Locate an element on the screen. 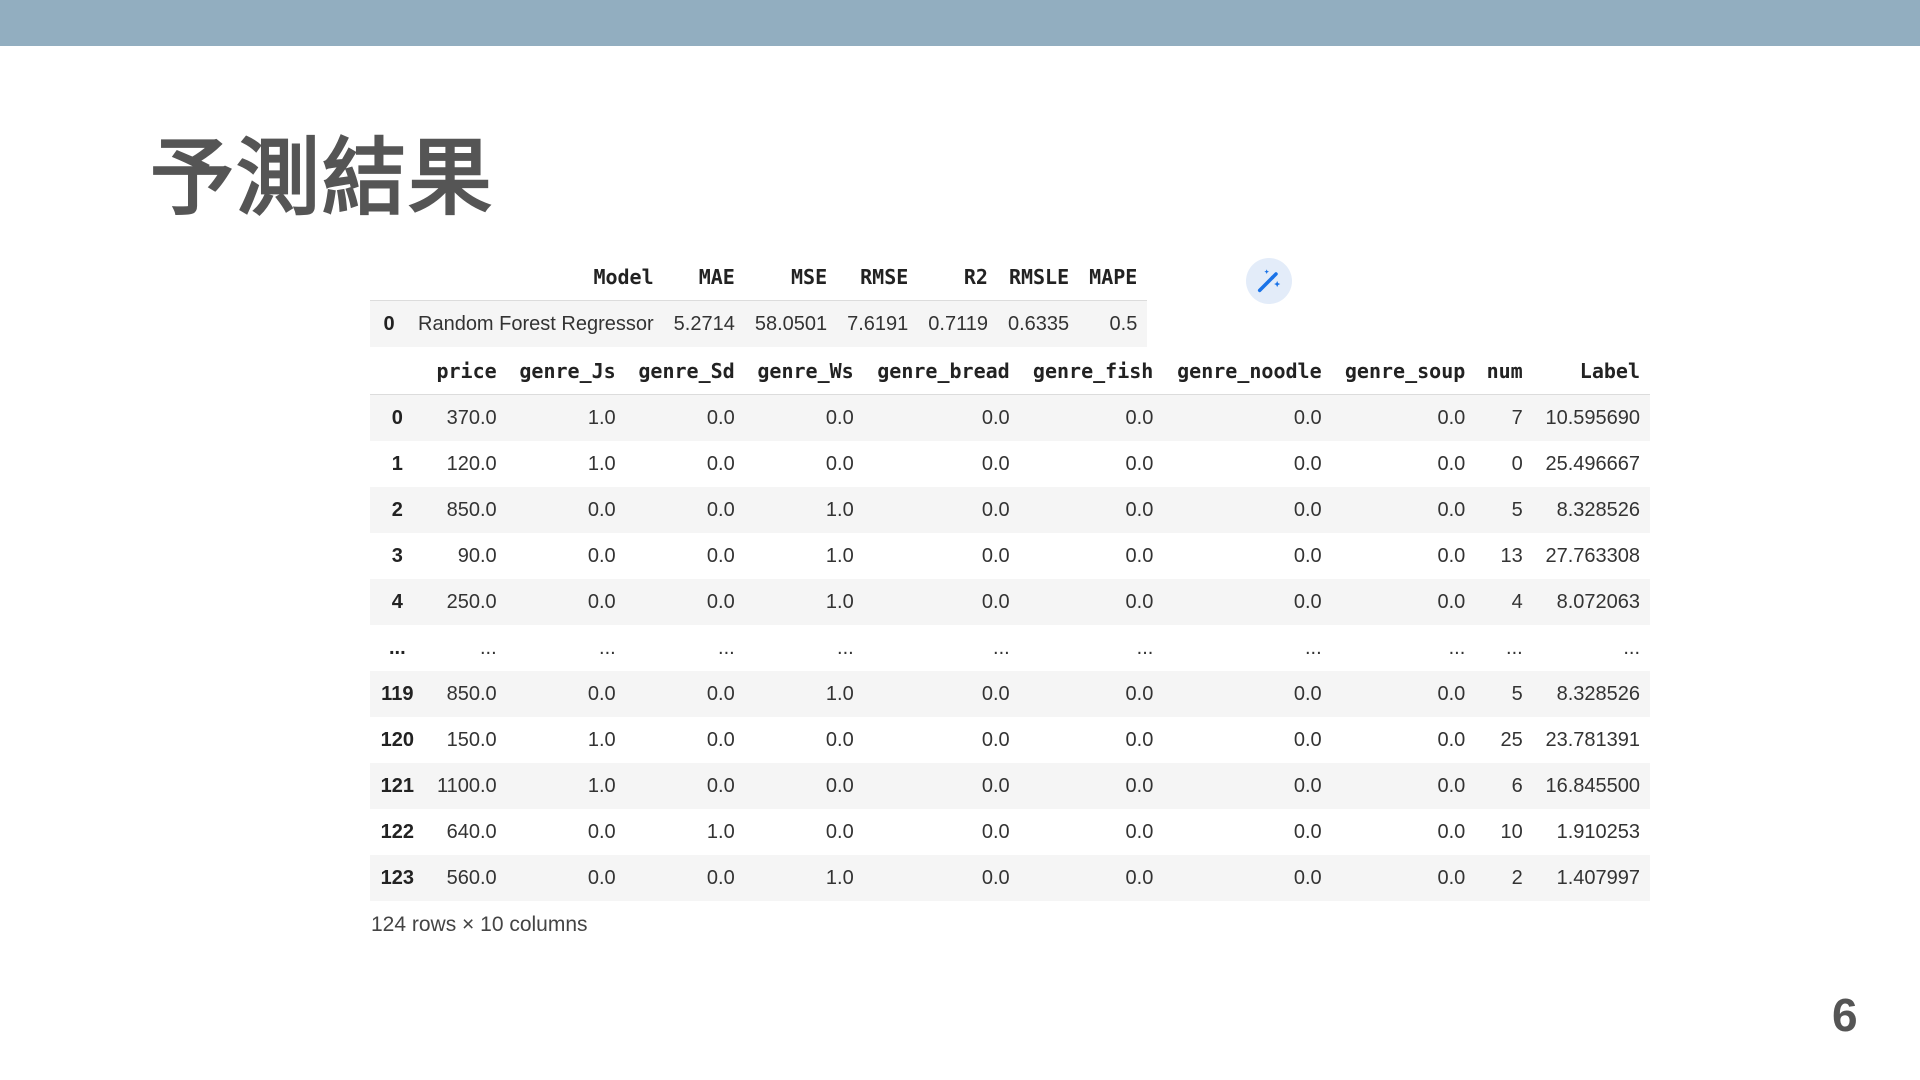  top-accent-band is located at coordinates (960, 23).